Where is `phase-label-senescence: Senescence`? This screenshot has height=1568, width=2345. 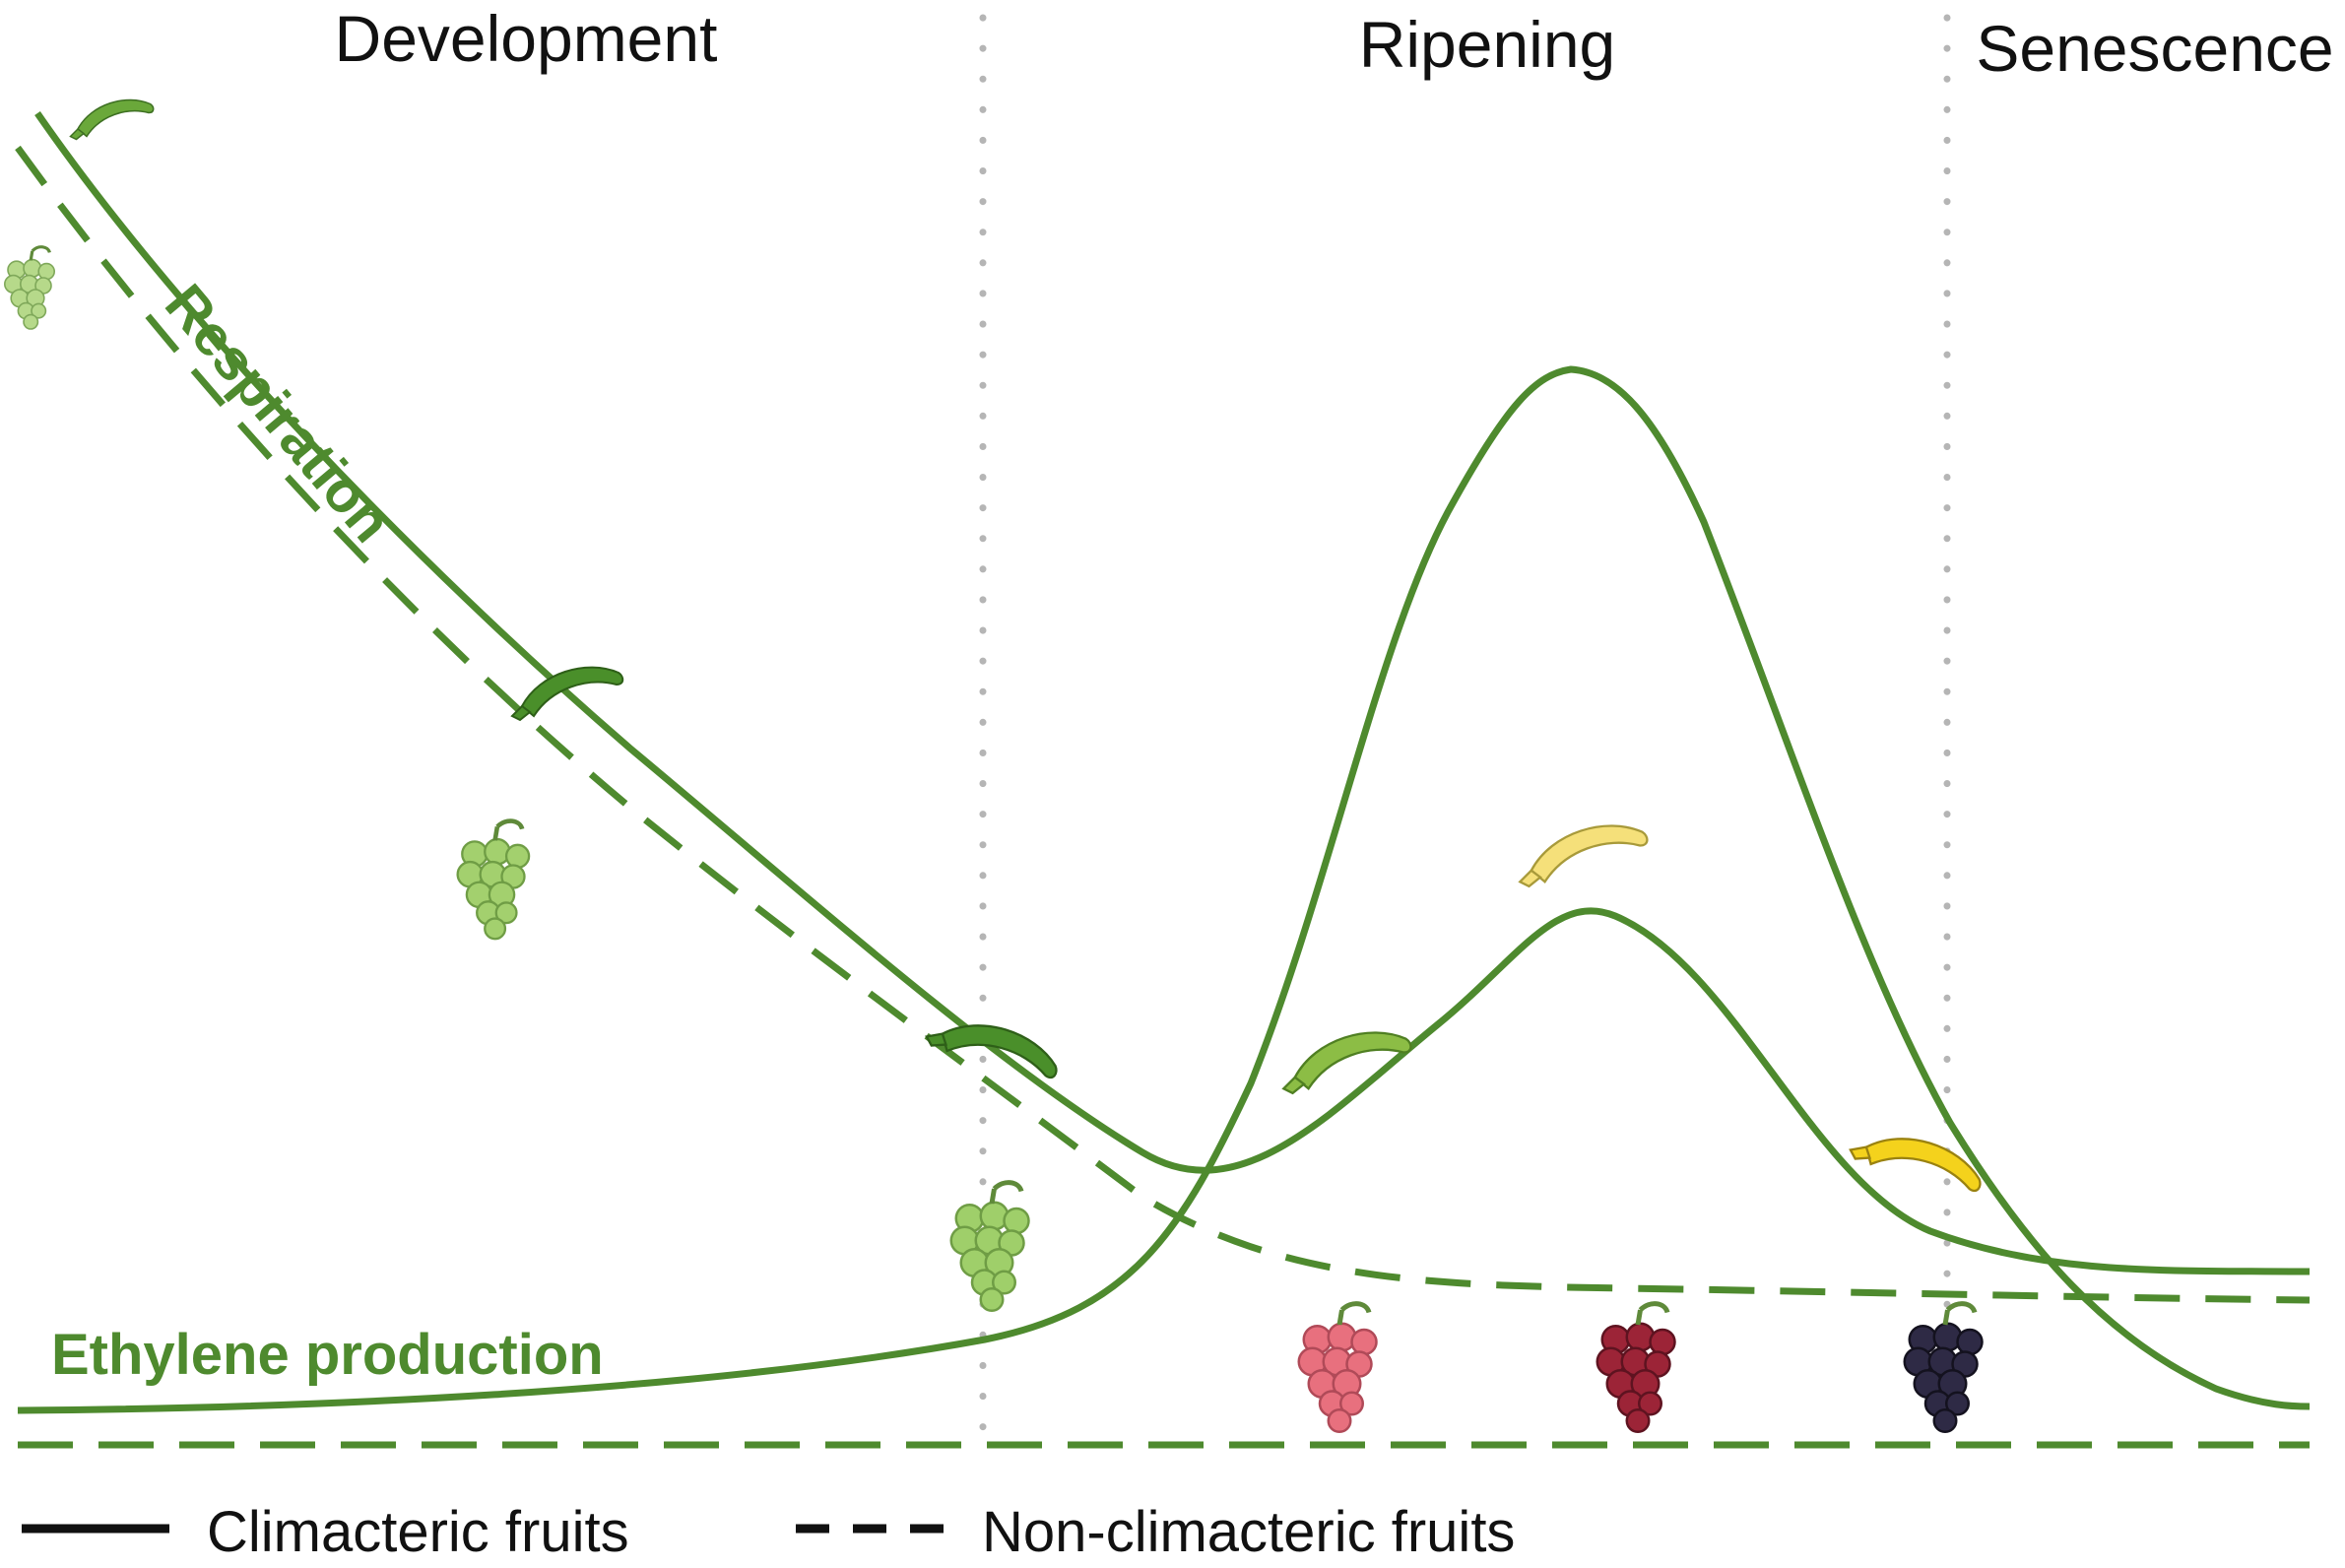
phase-label-senescence: Senescence is located at coordinates (2154, 49).